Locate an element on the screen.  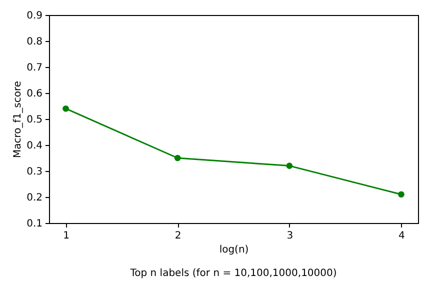
y-tick-label: 0.2 is located at coordinates (34, 198).